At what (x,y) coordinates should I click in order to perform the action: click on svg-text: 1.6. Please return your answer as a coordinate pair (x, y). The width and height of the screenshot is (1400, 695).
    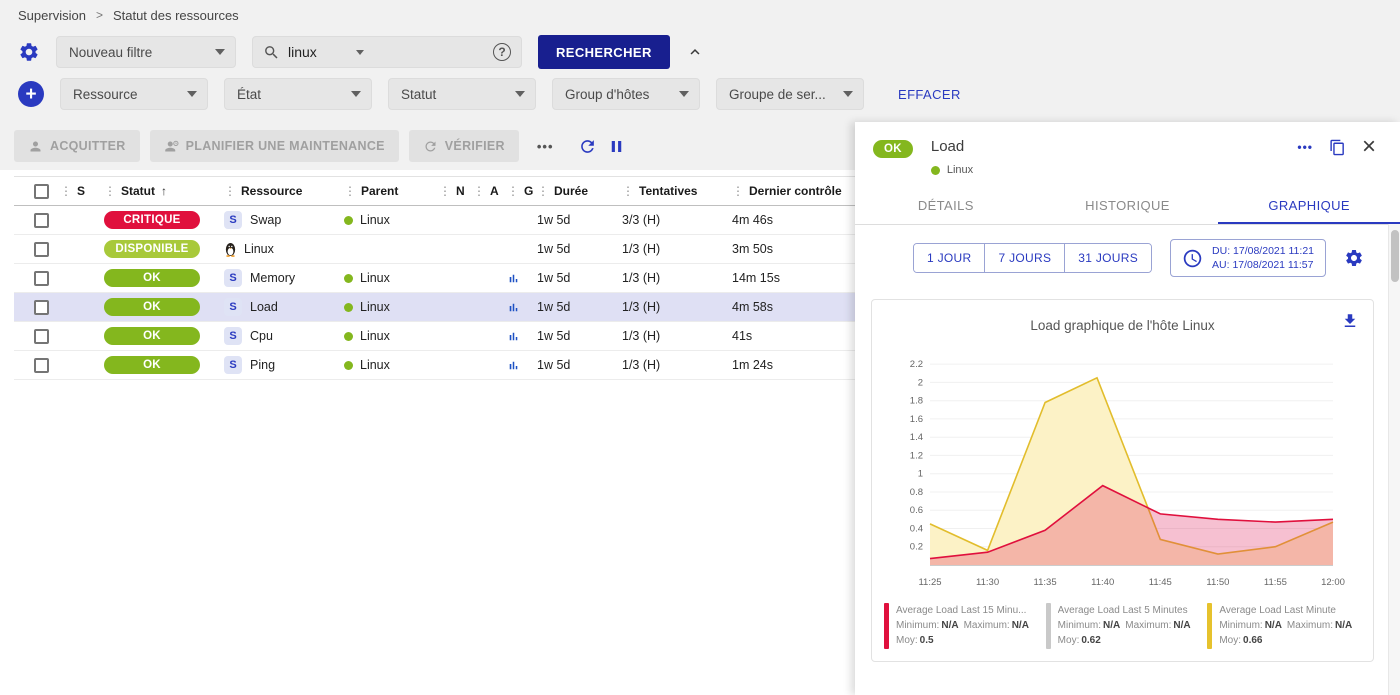
    Looking at the image, I should click on (916, 419).